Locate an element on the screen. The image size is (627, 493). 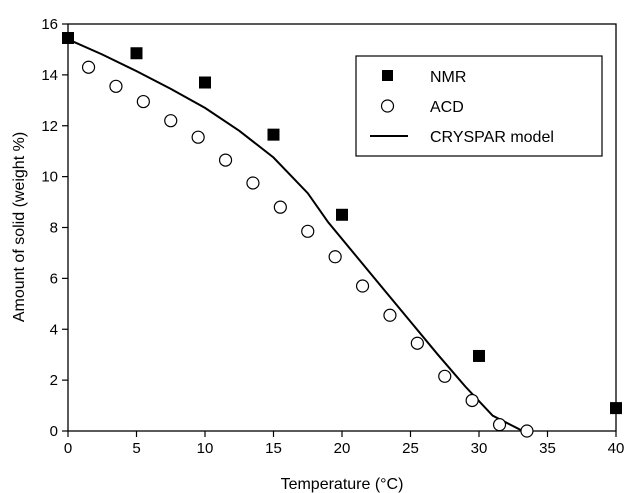
legend-acd-marker is located at coordinates (387, 106).